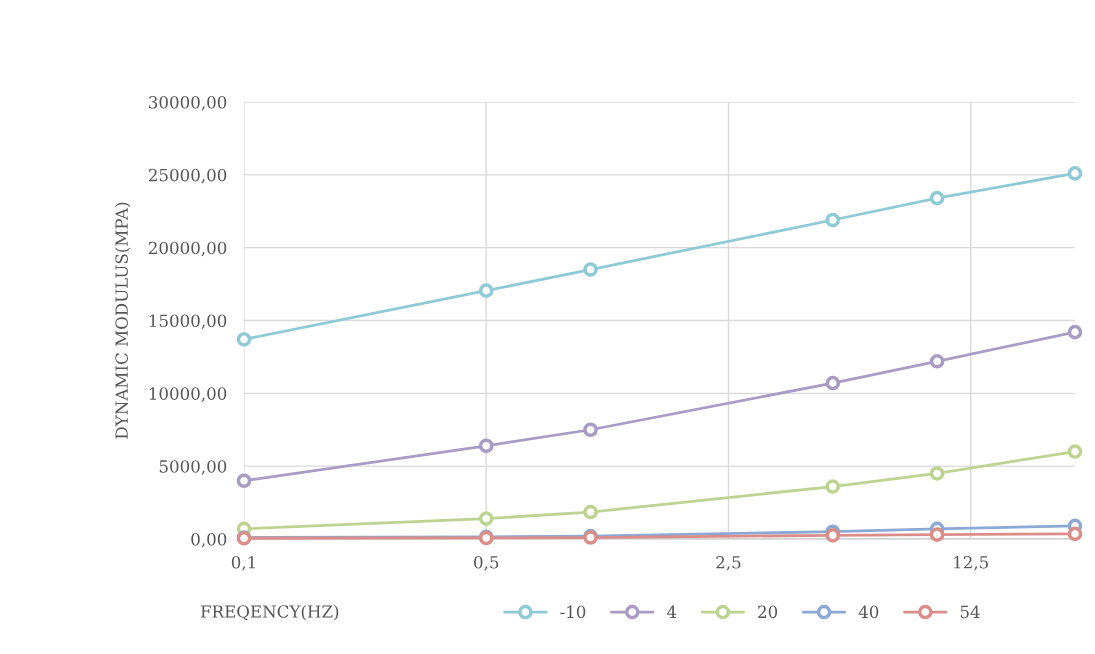 The image size is (1095, 654). Describe the element at coordinates (269, 612) in the screenshot. I see `x-axis-title: FREQENCY(HZ)` at that location.